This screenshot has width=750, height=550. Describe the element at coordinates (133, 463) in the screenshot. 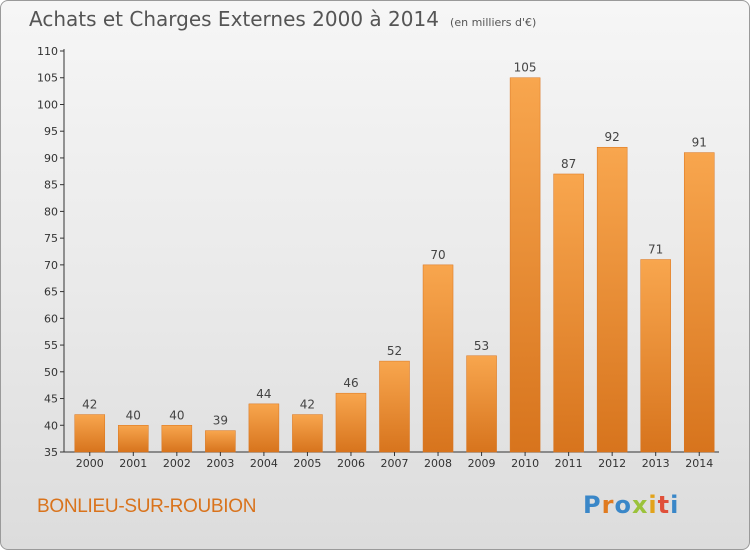

I see `x-tick-label: 2001` at that location.